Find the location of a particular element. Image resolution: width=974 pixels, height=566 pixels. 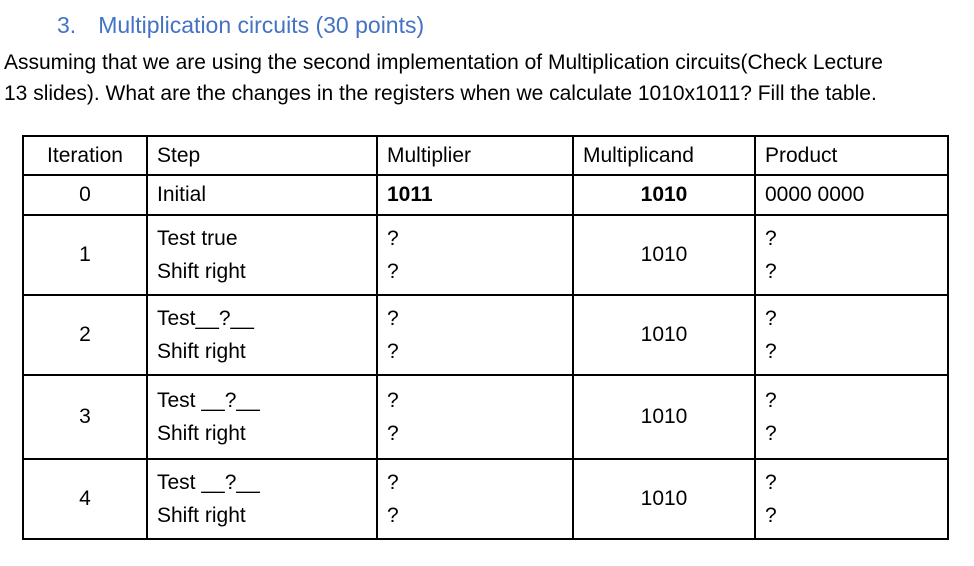

header-cell-product: Product is located at coordinates (851, 155).